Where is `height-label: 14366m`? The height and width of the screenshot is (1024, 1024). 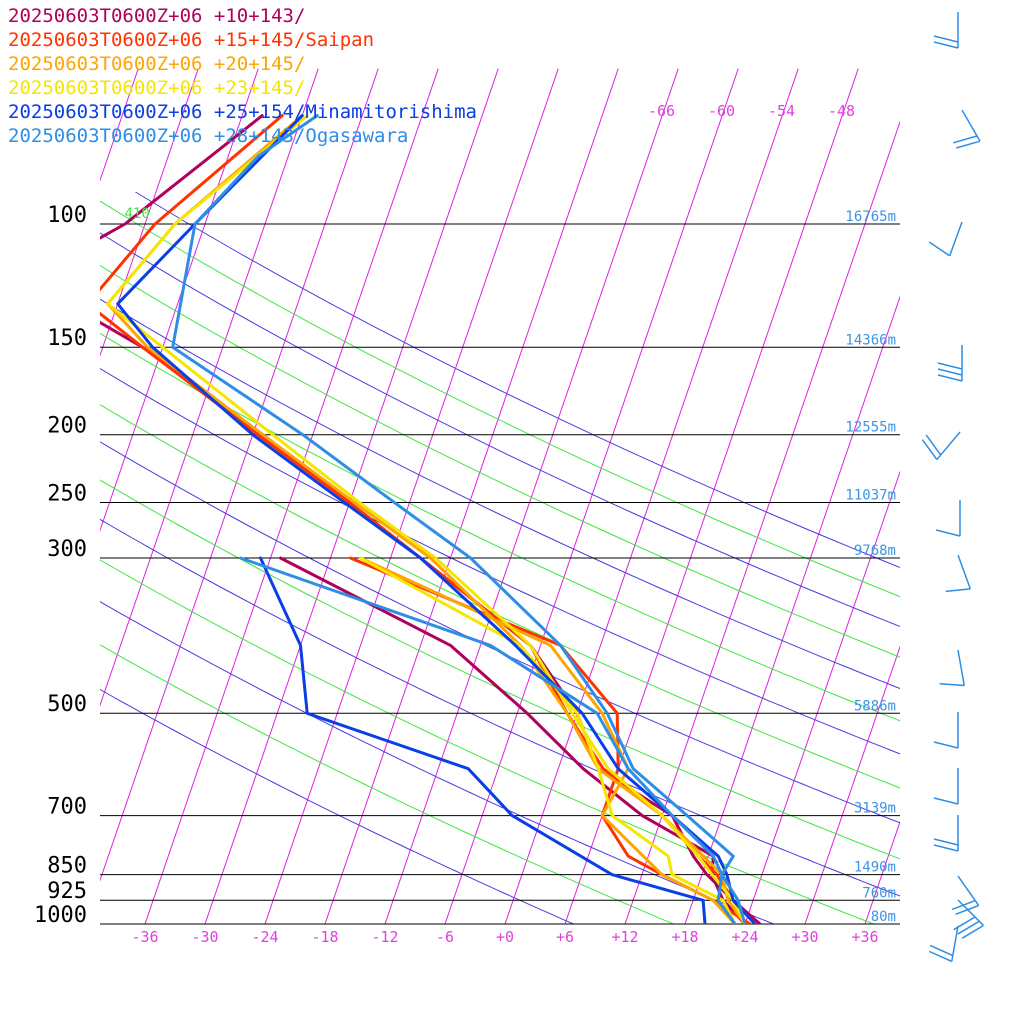
height-label: 14366m is located at coordinates (870, 340).